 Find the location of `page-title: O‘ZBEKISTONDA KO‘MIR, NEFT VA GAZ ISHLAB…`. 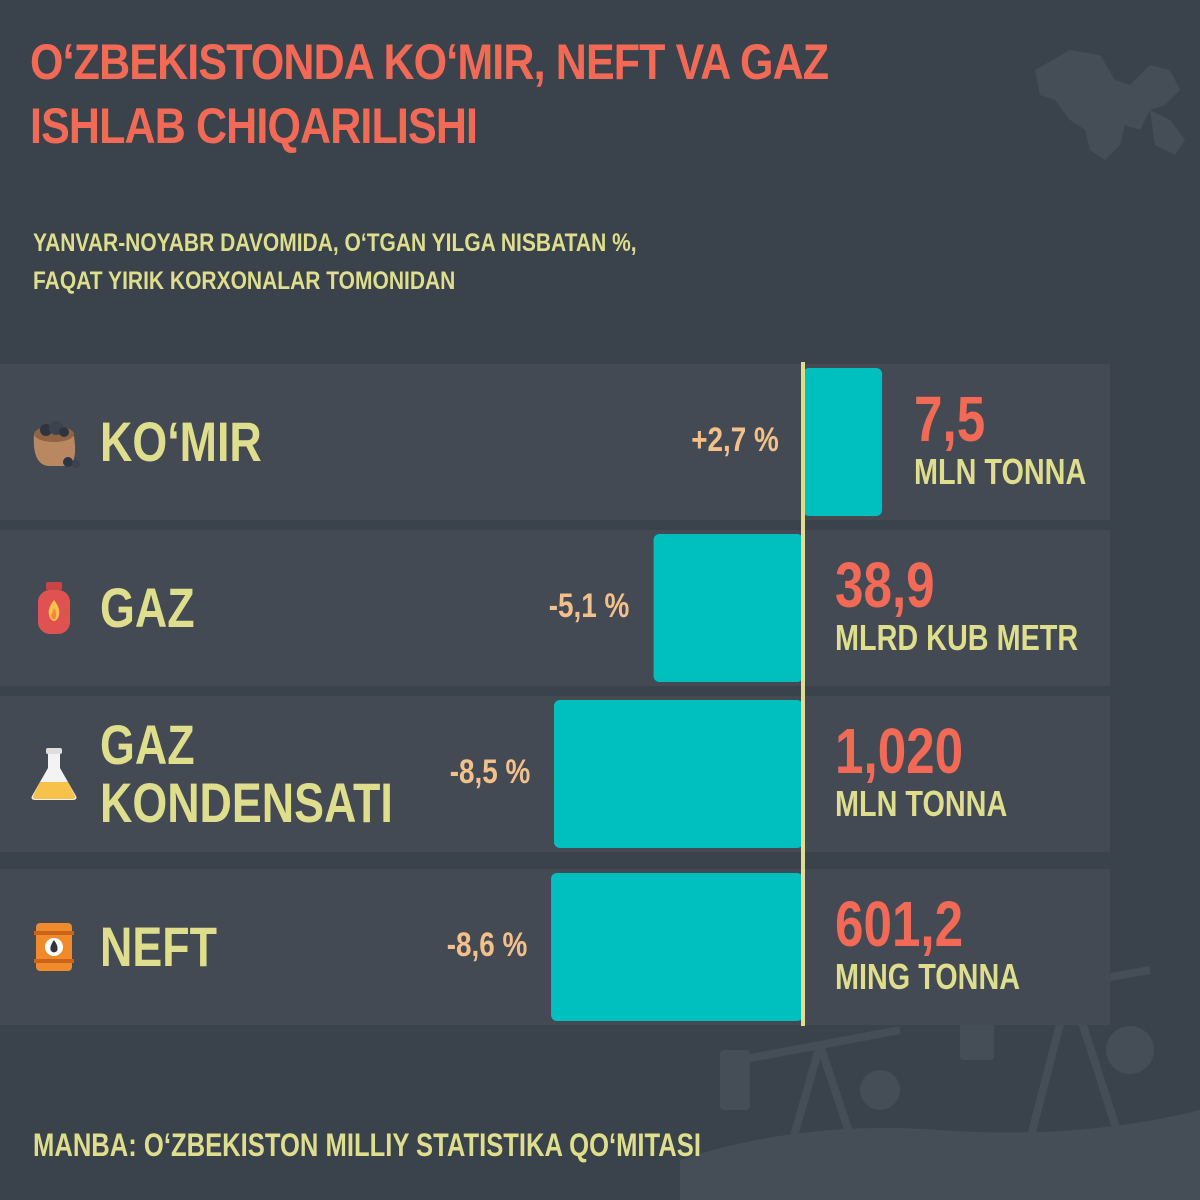

page-title: O‘ZBEKISTONDA KO‘MIR, NEFT VA GAZ ISHLAB… is located at coordinates (429, 94).